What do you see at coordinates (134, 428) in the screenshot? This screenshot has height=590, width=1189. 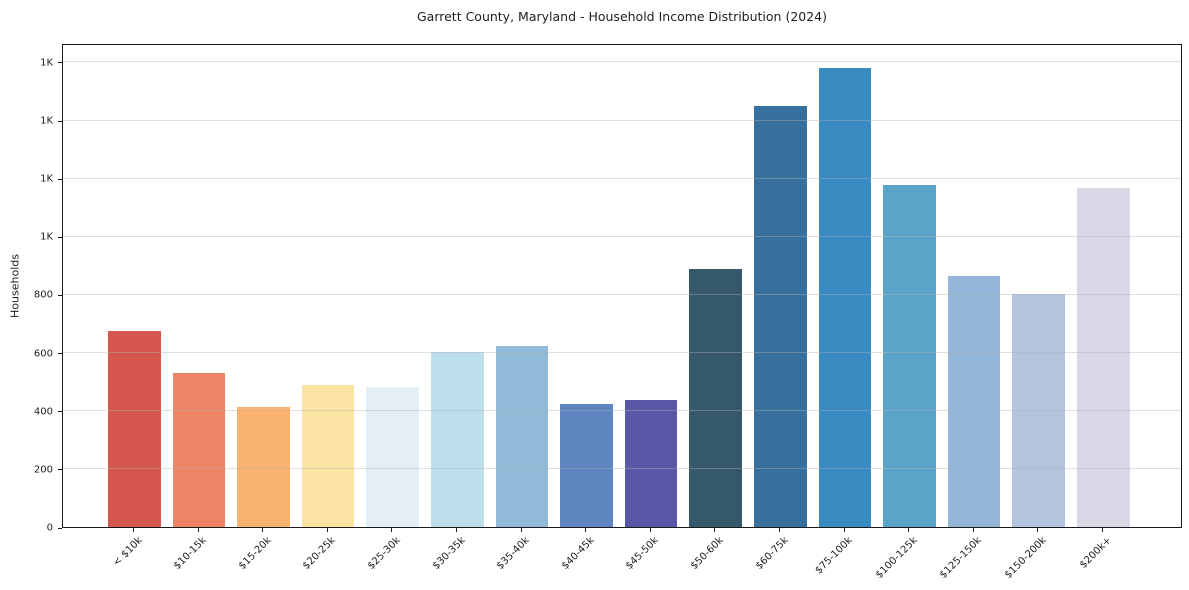 I see `bar-10k` at bounding box center [134, 428].